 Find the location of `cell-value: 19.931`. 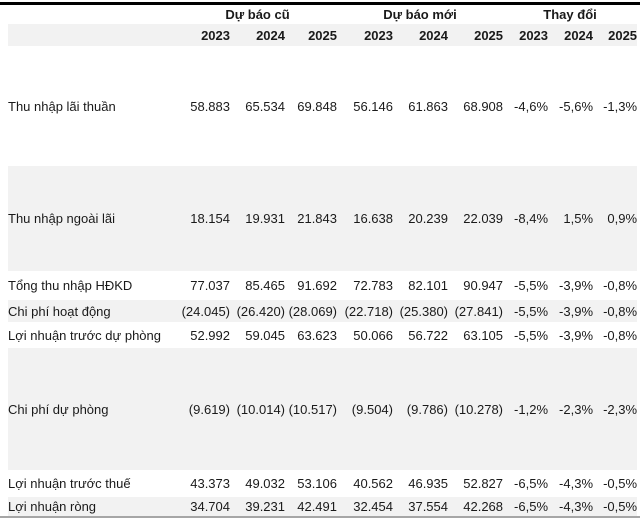

cell-value: 19.931 is located at coordinates (265, 218).